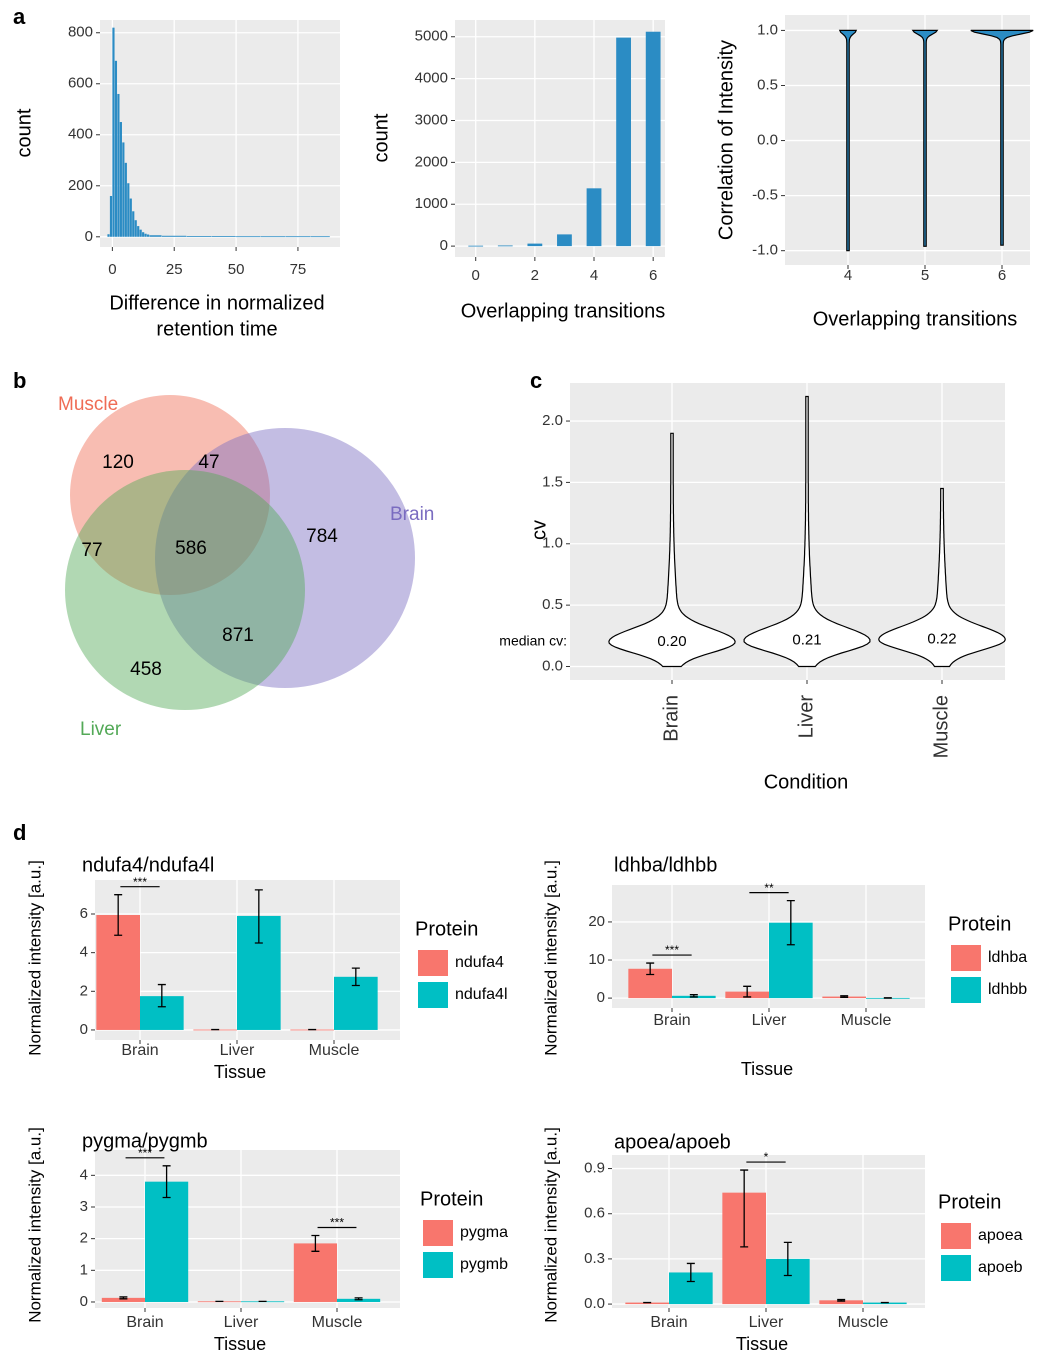 Image resolution: width=1040 pixels, height=1355 pixels. What do you see at coordinates (381, 137) in the screenshot?
I see `y-axis-label: count` at bounding box center [381, 137].